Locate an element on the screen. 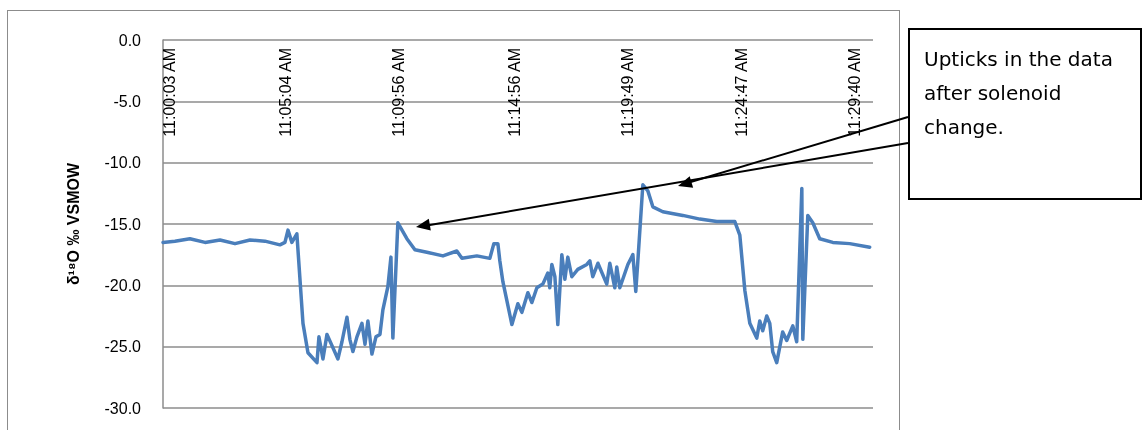 The image size is (1144, 430). x-tick-label: 11:00:03 AM is located at coordinates (170, 92).